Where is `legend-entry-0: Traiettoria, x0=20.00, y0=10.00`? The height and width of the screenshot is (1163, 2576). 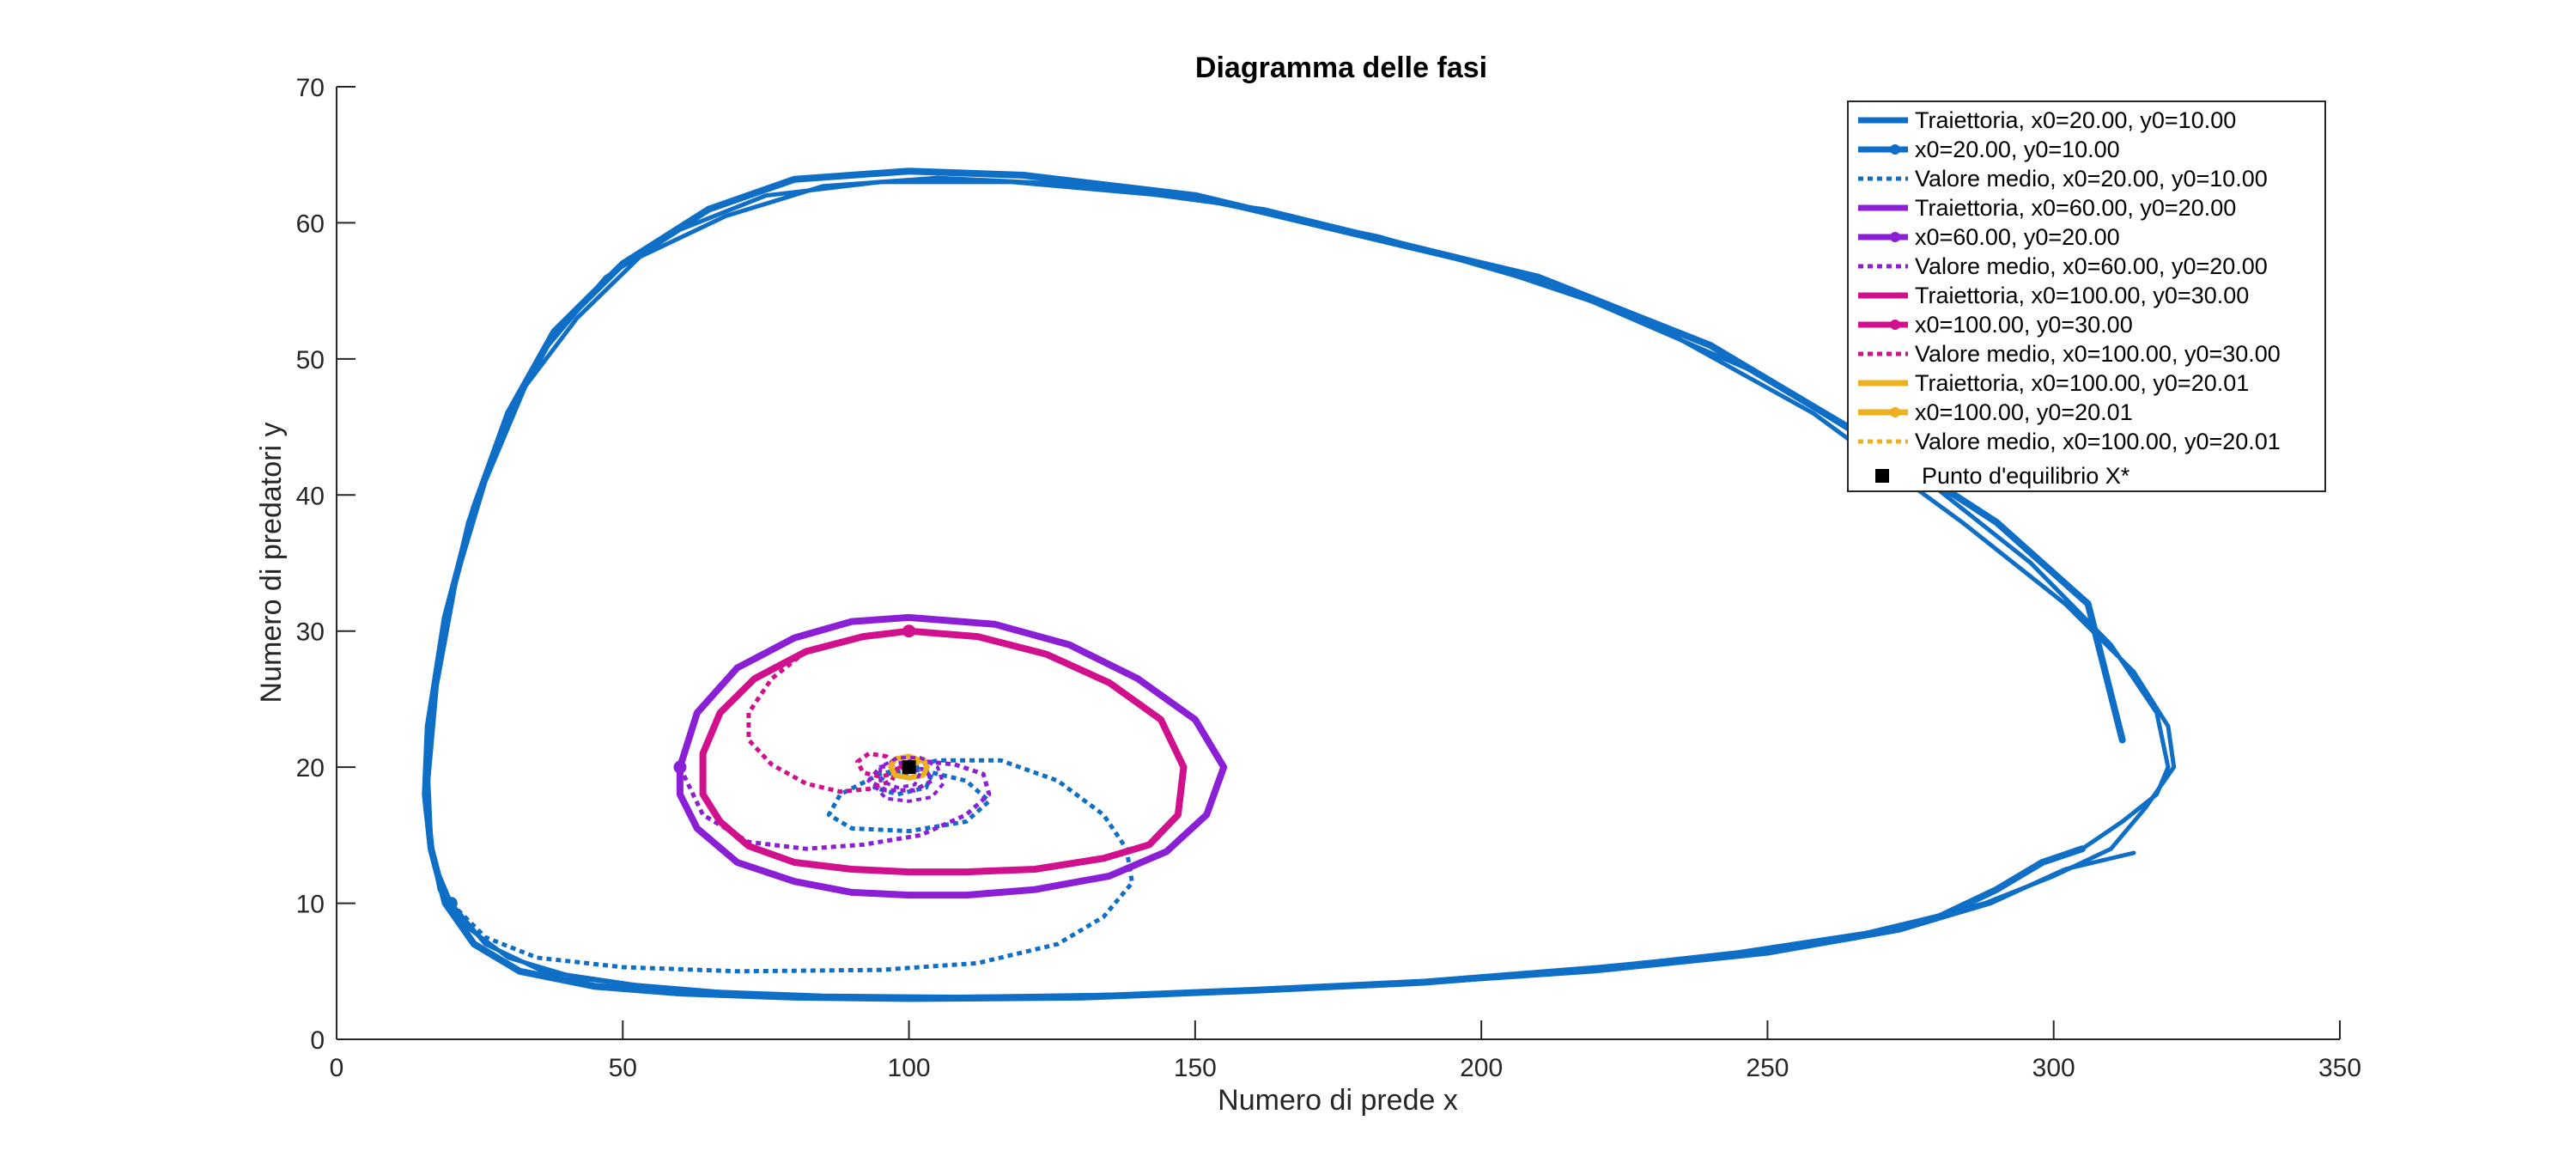 legend-entry-0: Traiettoria, x0=20.00, y0=10.00 is located at coordinates (2047, 120).